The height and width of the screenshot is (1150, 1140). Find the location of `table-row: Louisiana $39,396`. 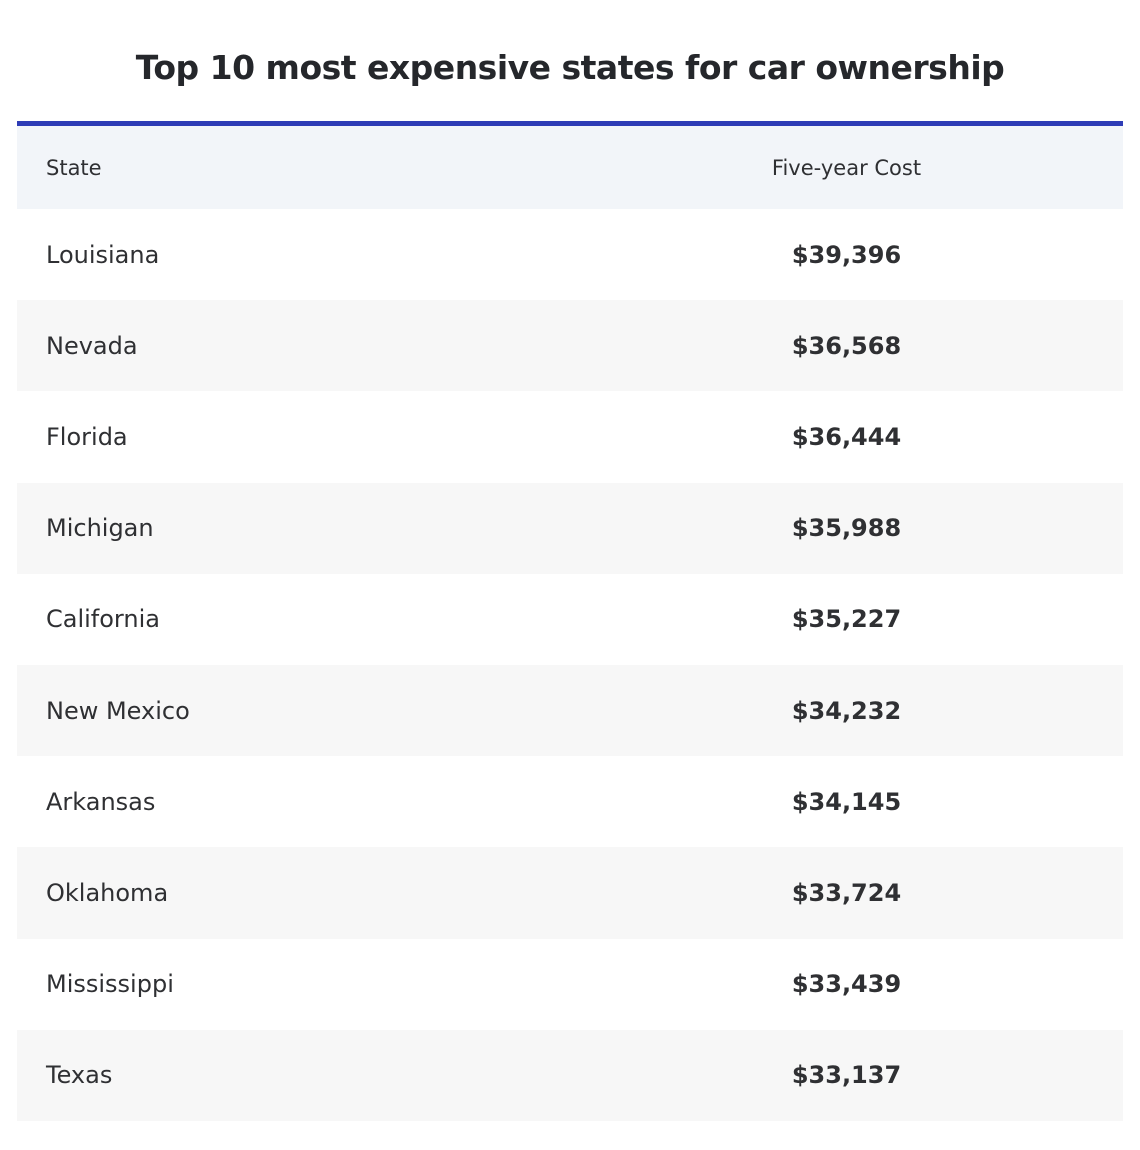

table-row: Louisiana $39,396 is located at coordinates (570, 254).